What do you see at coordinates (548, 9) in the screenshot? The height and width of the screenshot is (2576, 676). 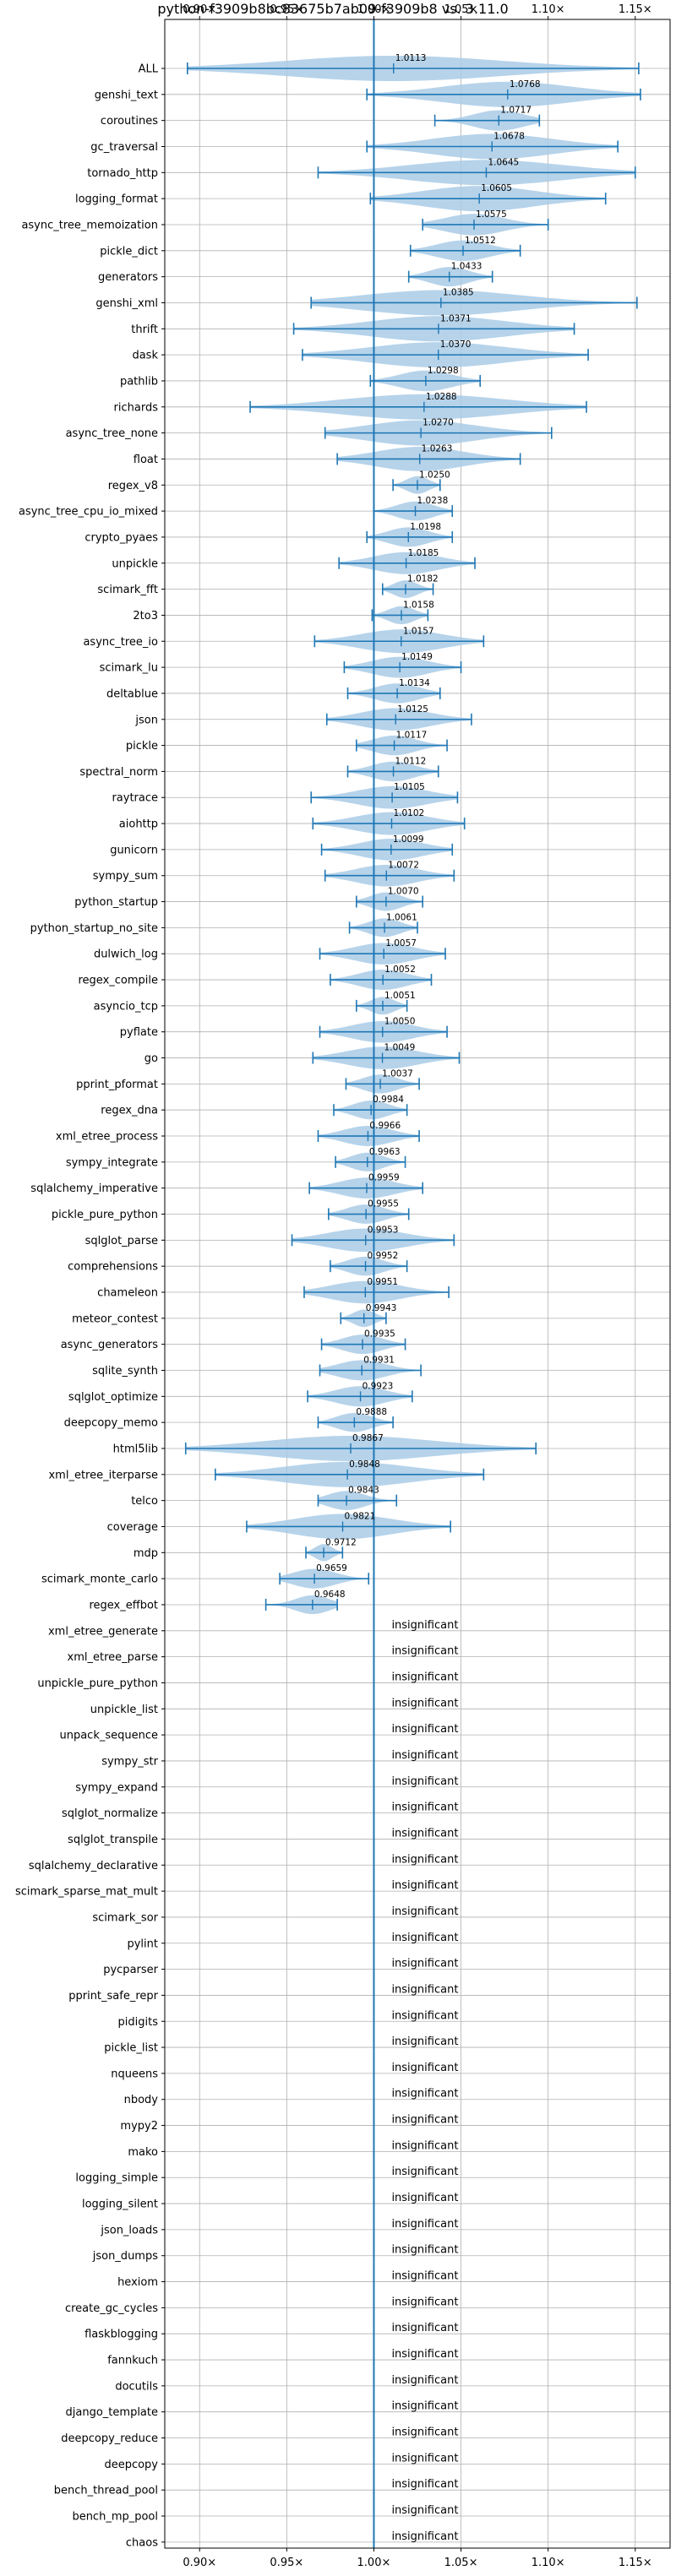 I see `x-tick-label-top: 1.10×` at bounding box center [548, 9].